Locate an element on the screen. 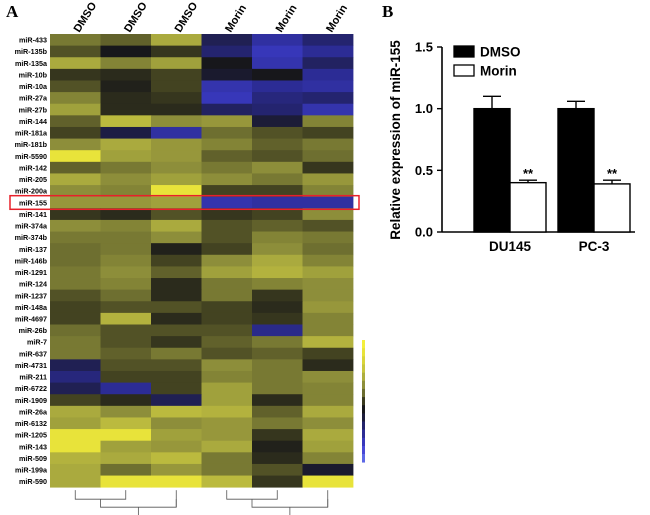 The width and height of the screenshot is (650, 515). row-label: miR-1909 is located at coordinates (31, 400).